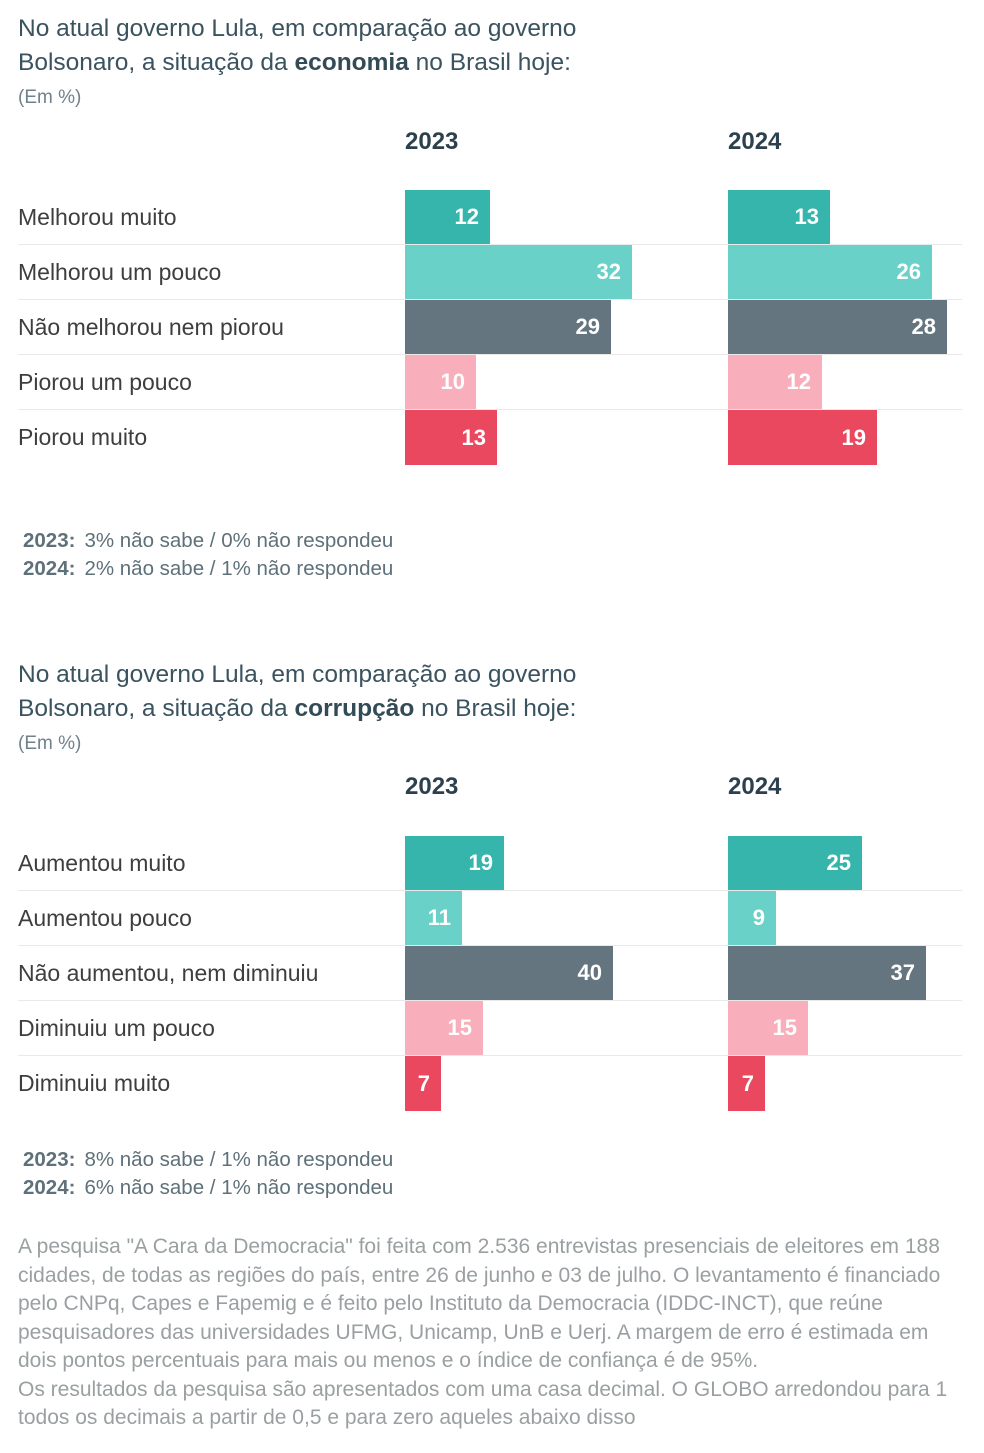  What do you see at coordinates (116, 1027) in the screenshot?
I see `row-label: Diminuiu um pouco` at bounding box center [116, 1027].